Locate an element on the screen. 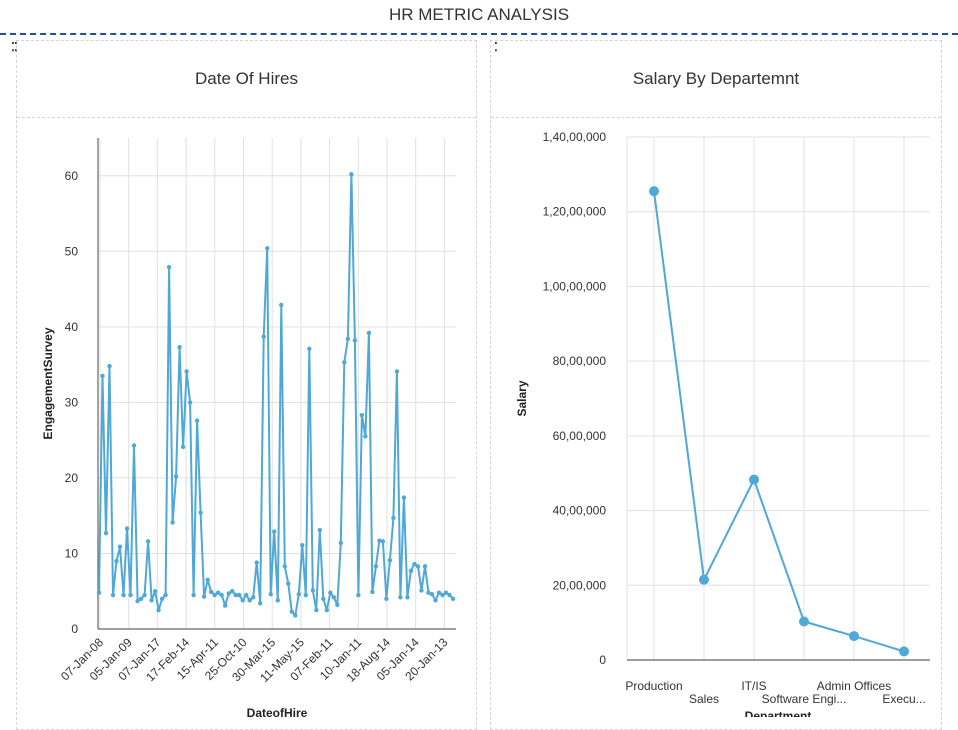 The height and width of the screenshot is (730, 958). panel-header: Salary By Departemnt is located at coordinates (716, 79).